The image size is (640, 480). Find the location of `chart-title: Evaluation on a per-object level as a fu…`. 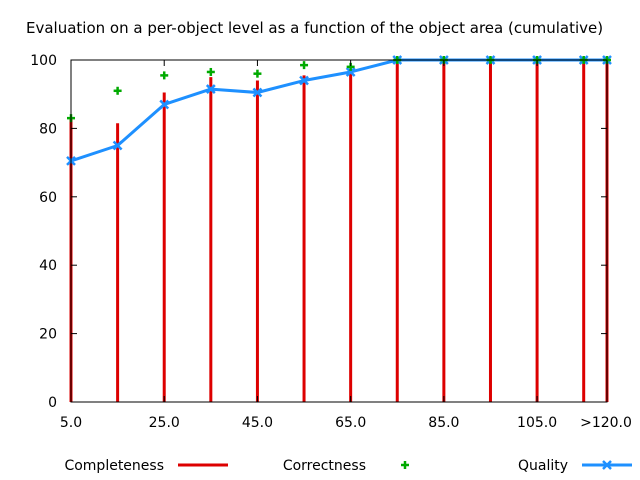

chart-title: Evaluation on a per-object level as a fu… is located at coordinates (314, 28).